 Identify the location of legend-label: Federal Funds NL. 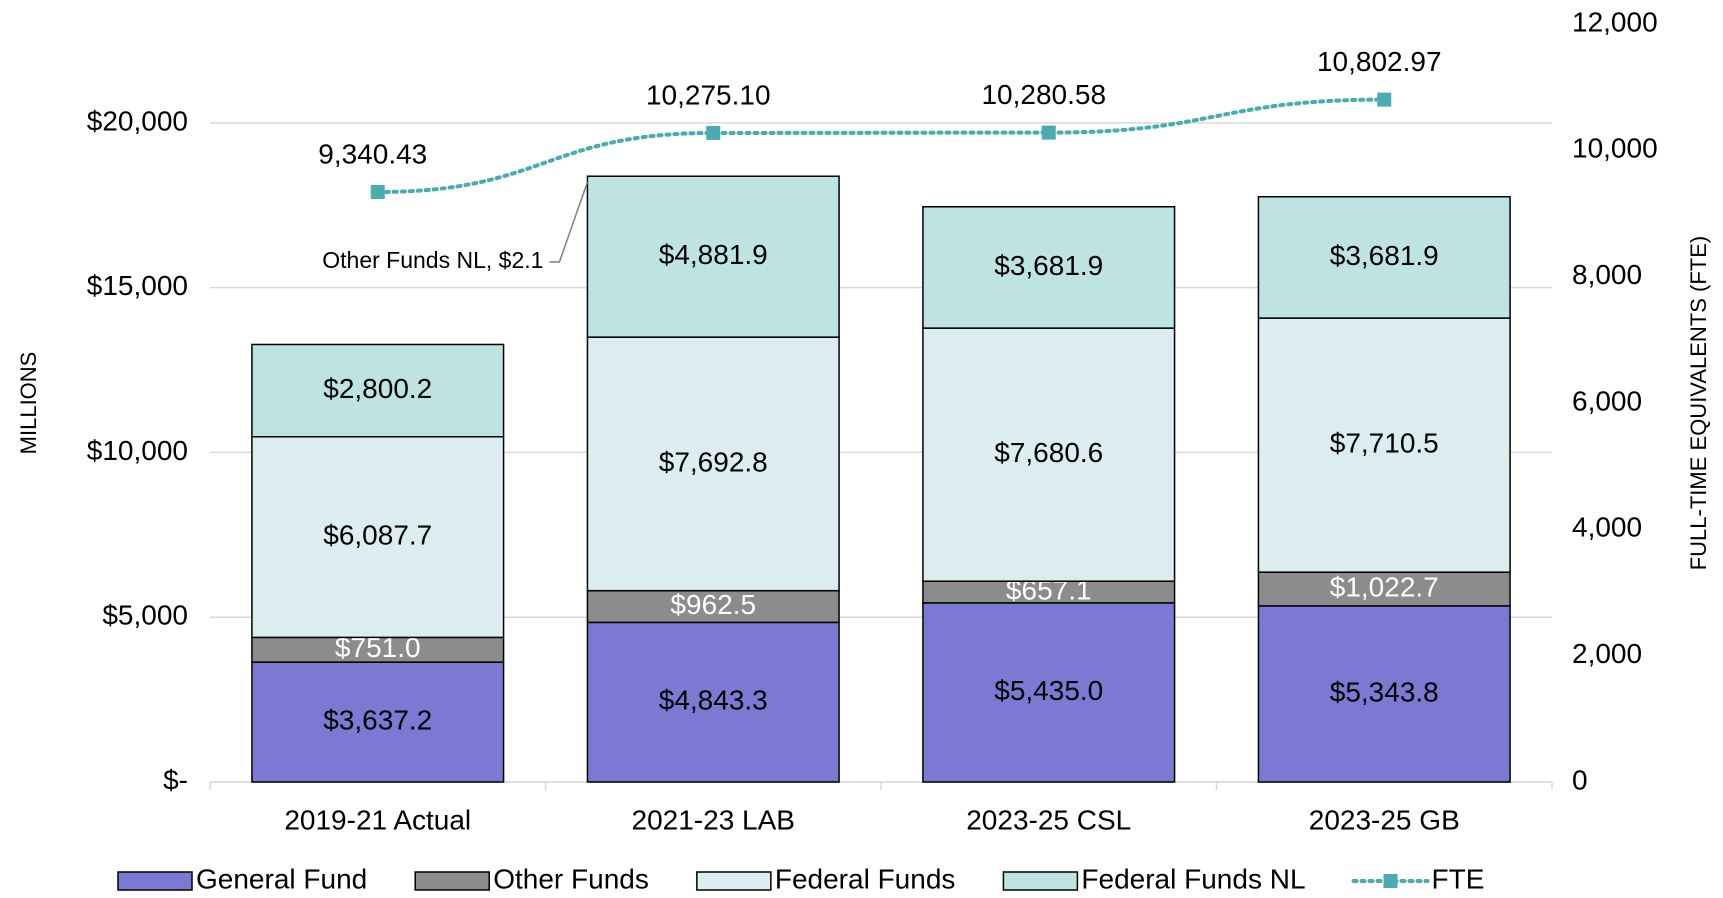
(1193, 878).